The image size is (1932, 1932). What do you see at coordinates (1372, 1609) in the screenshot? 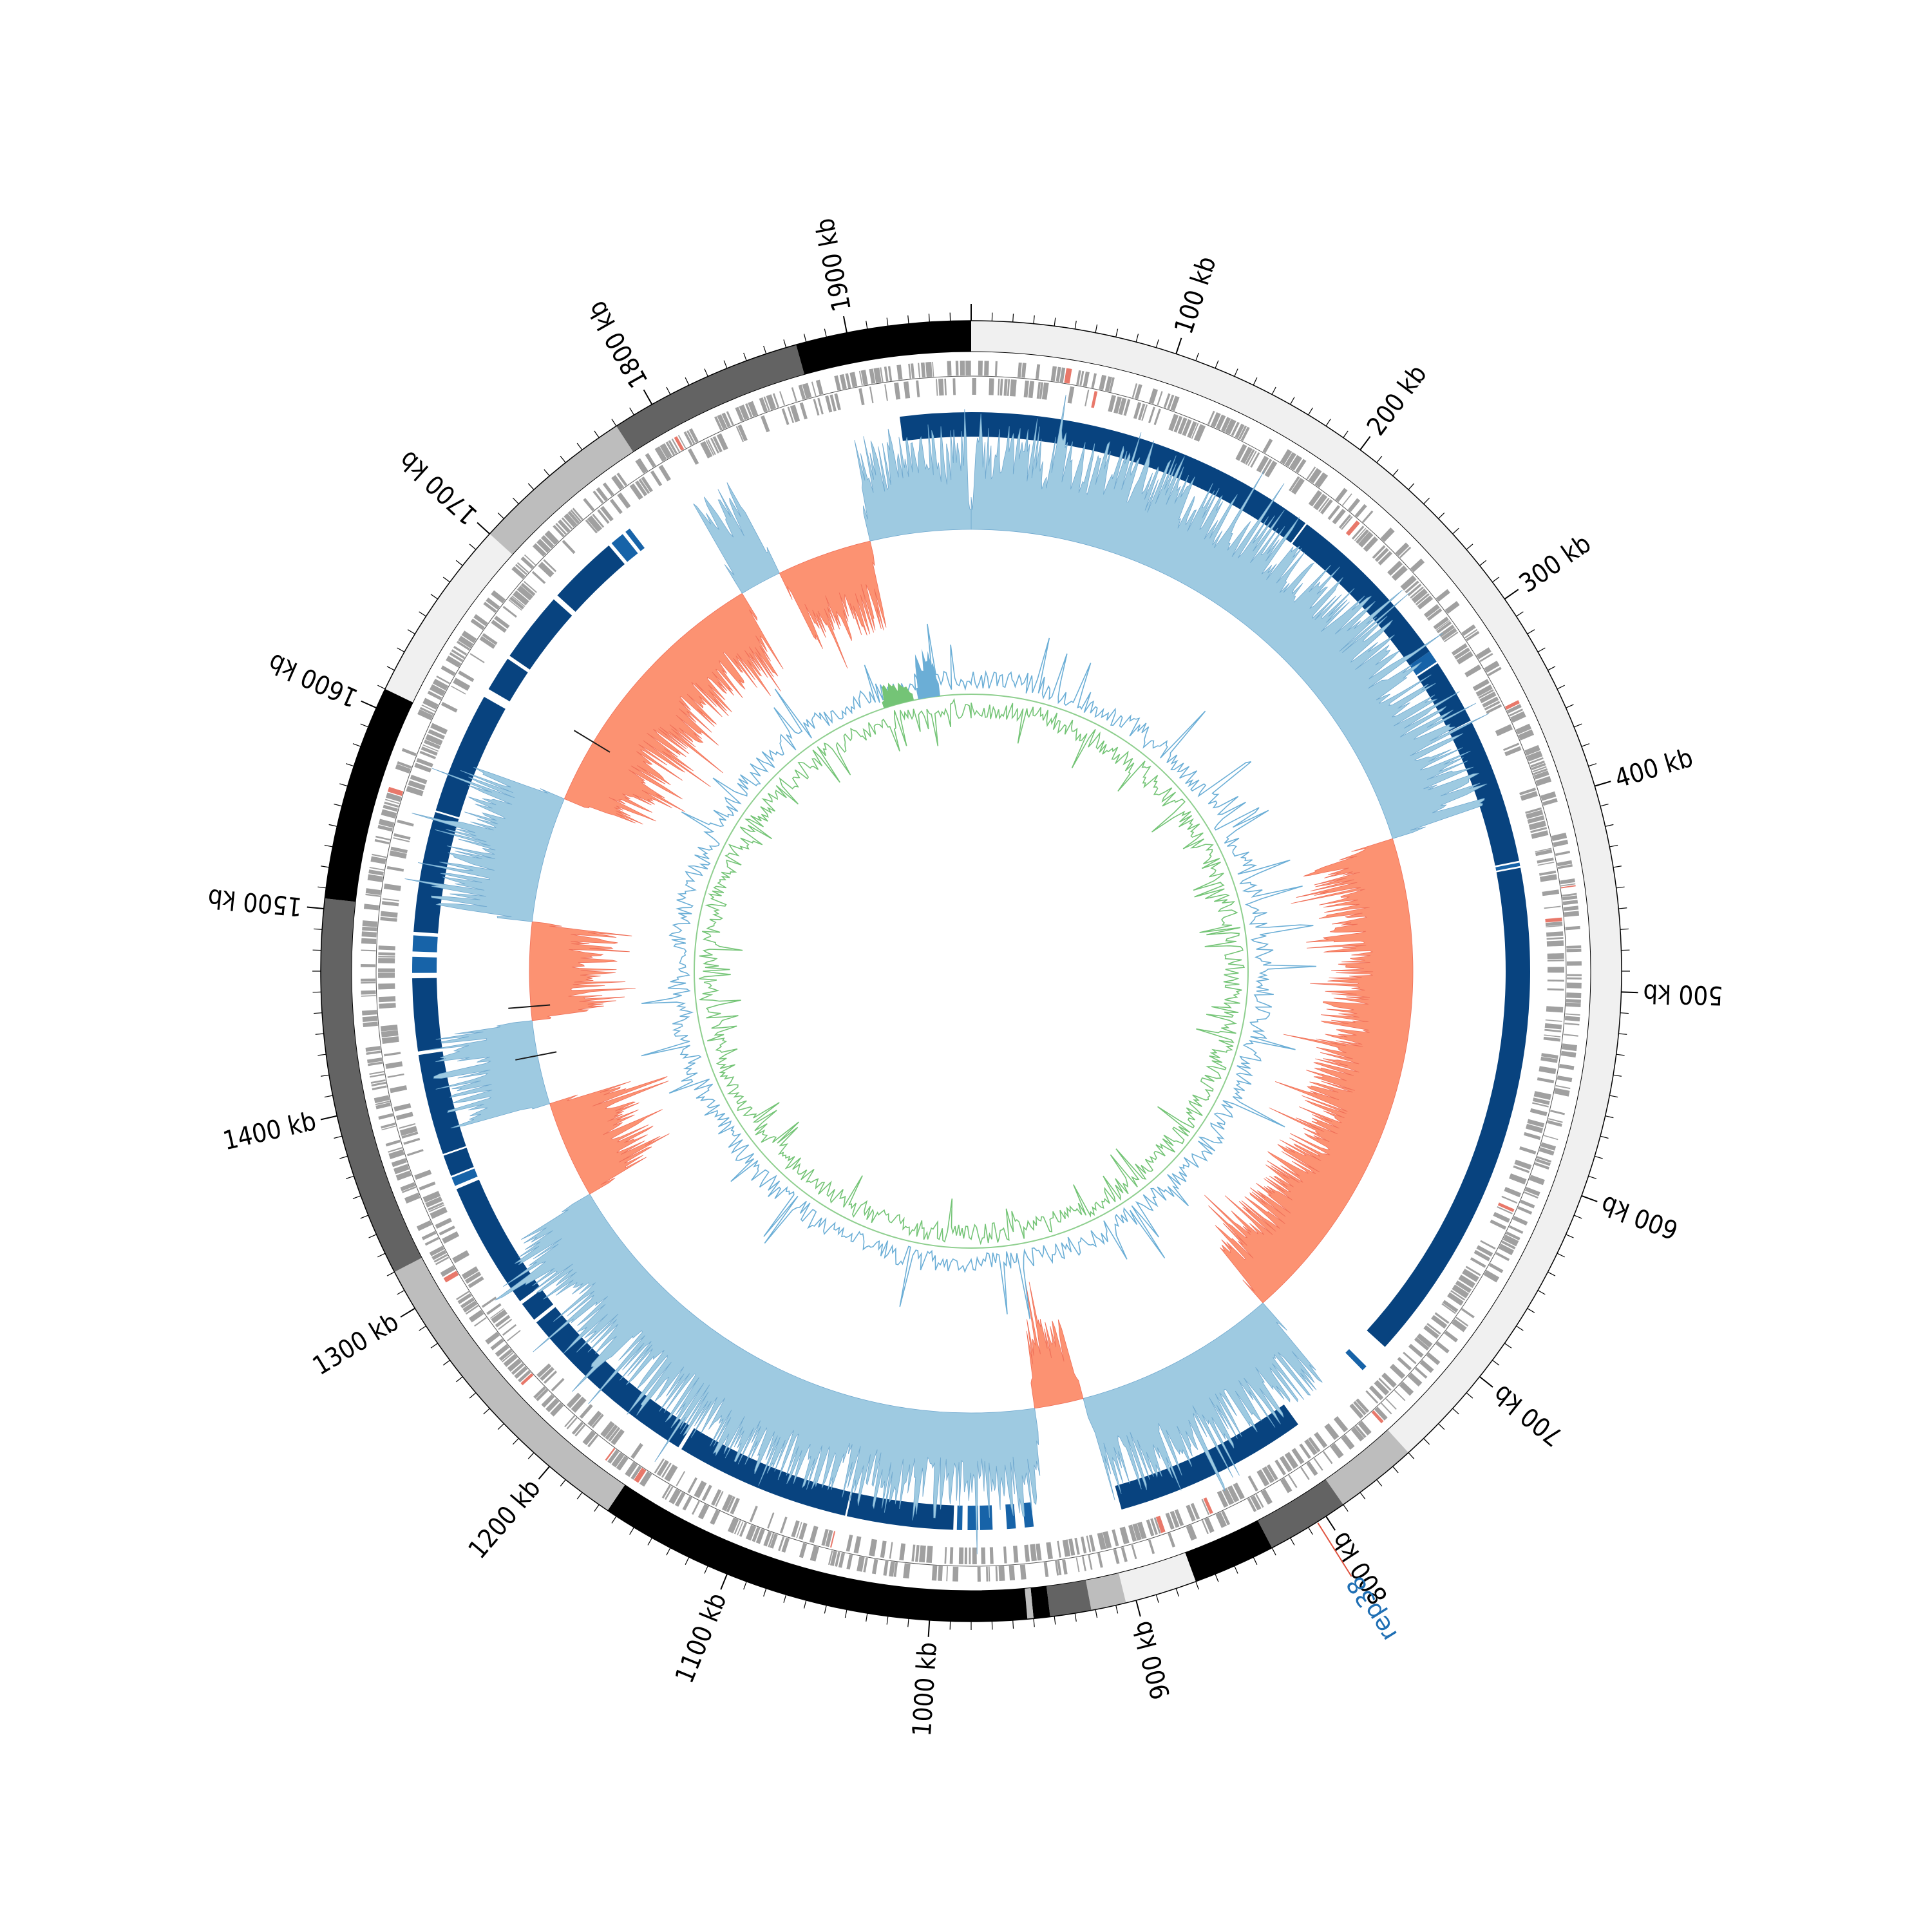
I see `annotation-label-rep38: rep38` at bounding box center [1372, 1609].